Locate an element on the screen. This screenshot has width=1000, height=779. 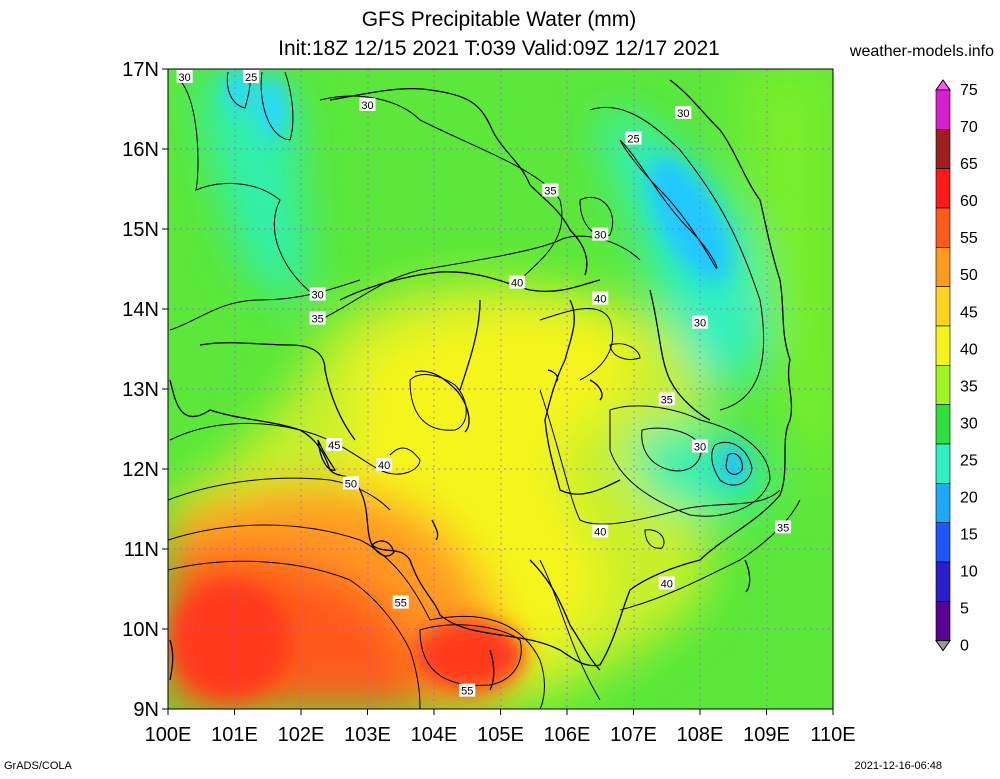
colorbar-label: 60 is located at coordinates (969, 201).